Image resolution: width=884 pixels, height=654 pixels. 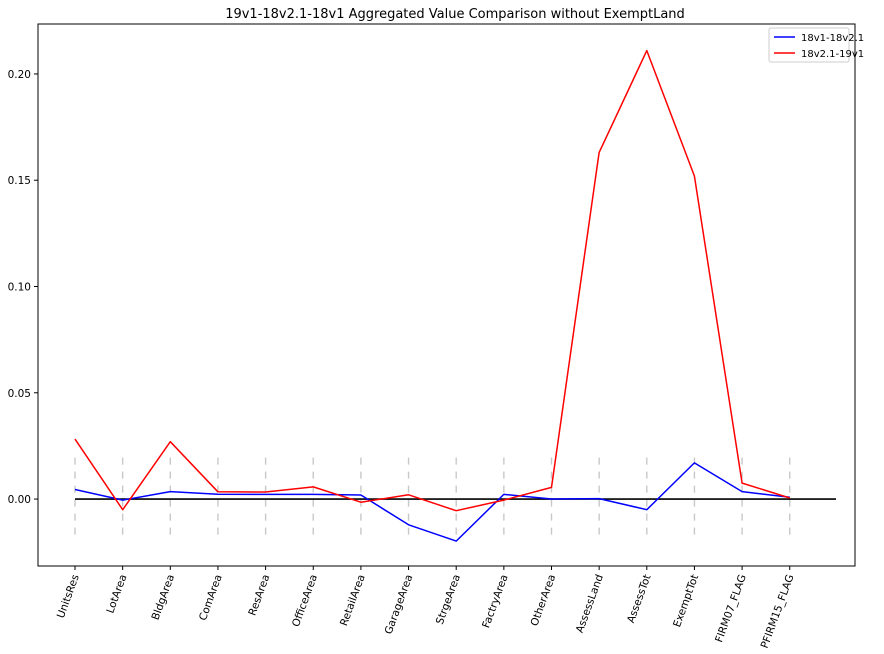 What do you see at coordinates (731, 608) in the screenshot?
I see `x-tick-label: FIRM07_FLAG` at bounding box center [731, 608].